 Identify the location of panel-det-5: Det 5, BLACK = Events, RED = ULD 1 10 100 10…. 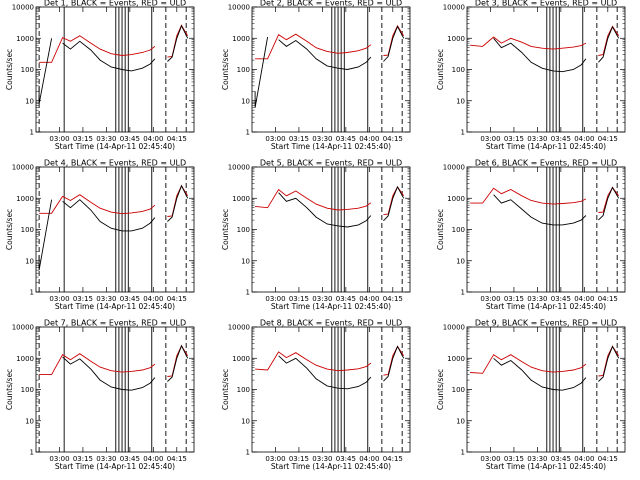
(316, 235).